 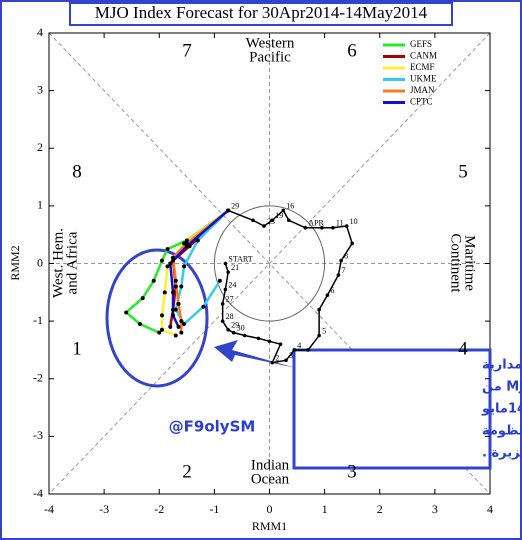 I want to click on x-tick-label: 2, so click(x=380, y=509).